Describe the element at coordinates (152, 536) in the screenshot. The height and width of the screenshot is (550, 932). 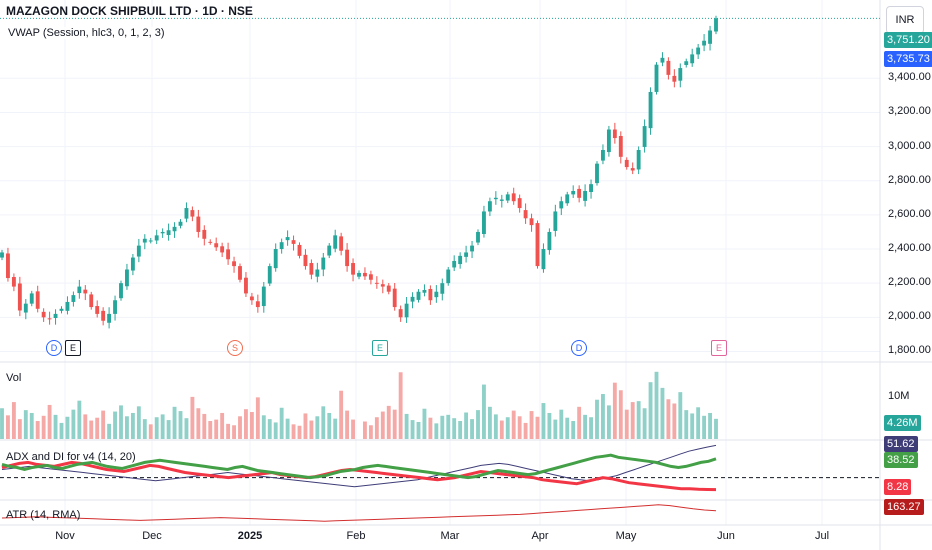
I see `time-tick-label: Dec` at that location.